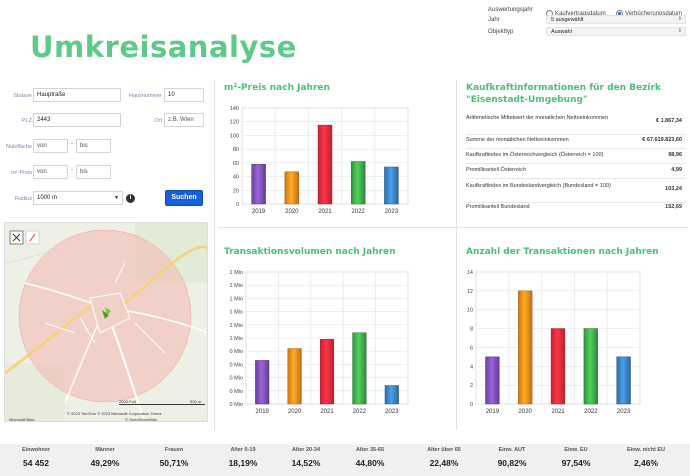 The image size is (690, 476). Describe the element at coordinates (576, 450) in the screenshot. I see `stat-label: Einw. EU` at that location.